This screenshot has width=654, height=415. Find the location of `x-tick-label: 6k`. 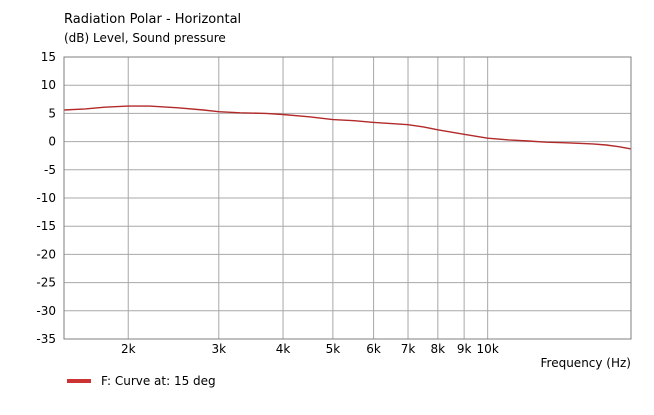

x-tick-label: 6k is located at coordinates (373, 349).